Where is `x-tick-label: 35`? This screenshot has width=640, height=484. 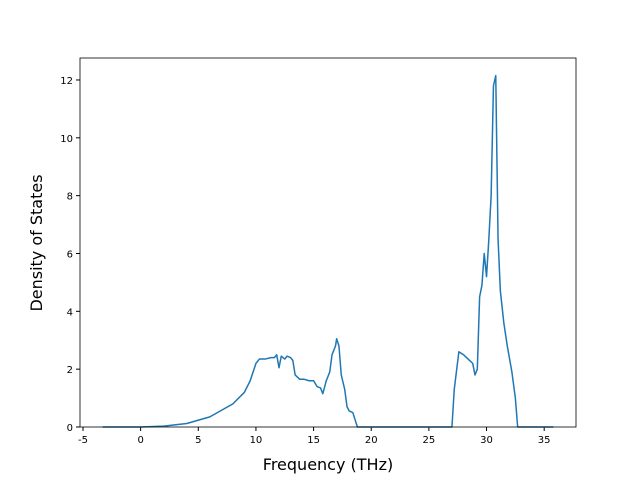 x-tick-label: 35 is located at coordinates (544, 440).